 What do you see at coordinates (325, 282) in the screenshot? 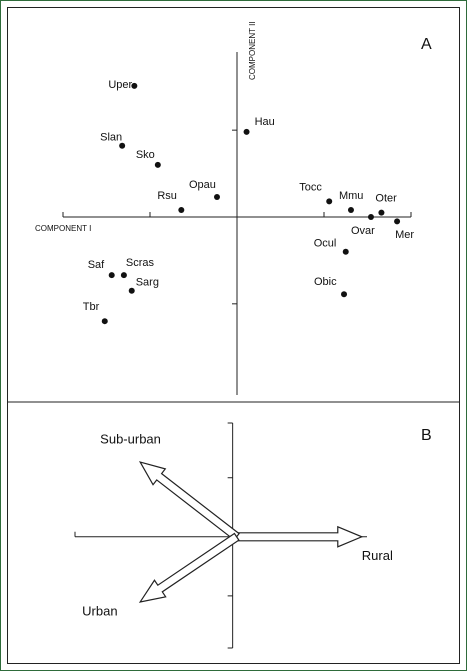
I see `point-label: Obic` at bounding box center [325, 282].